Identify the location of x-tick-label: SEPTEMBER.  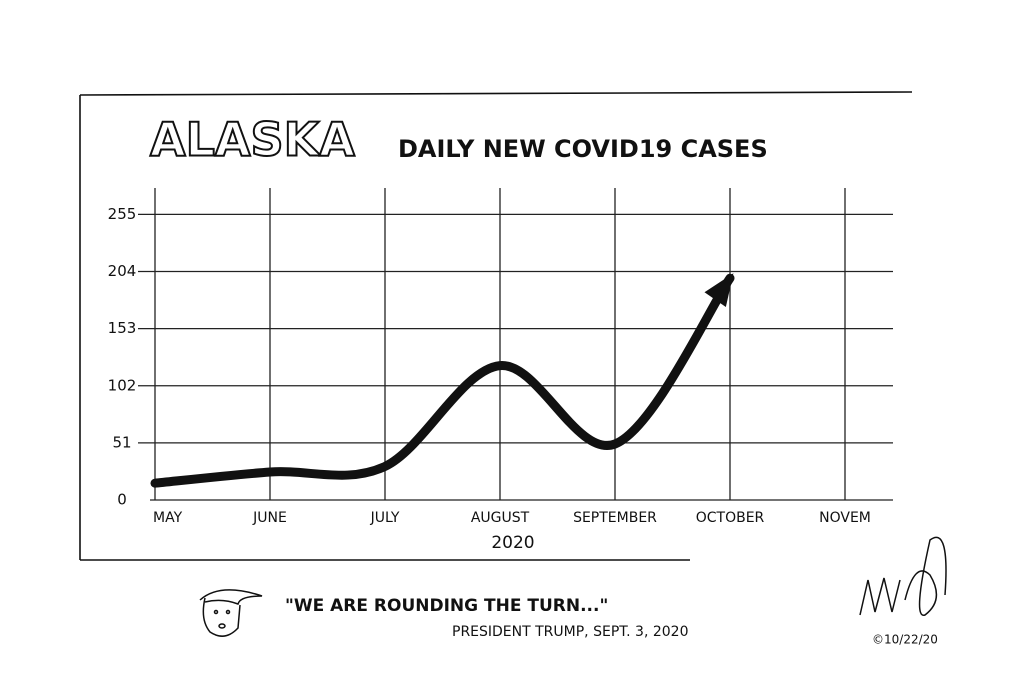
(615, 518).